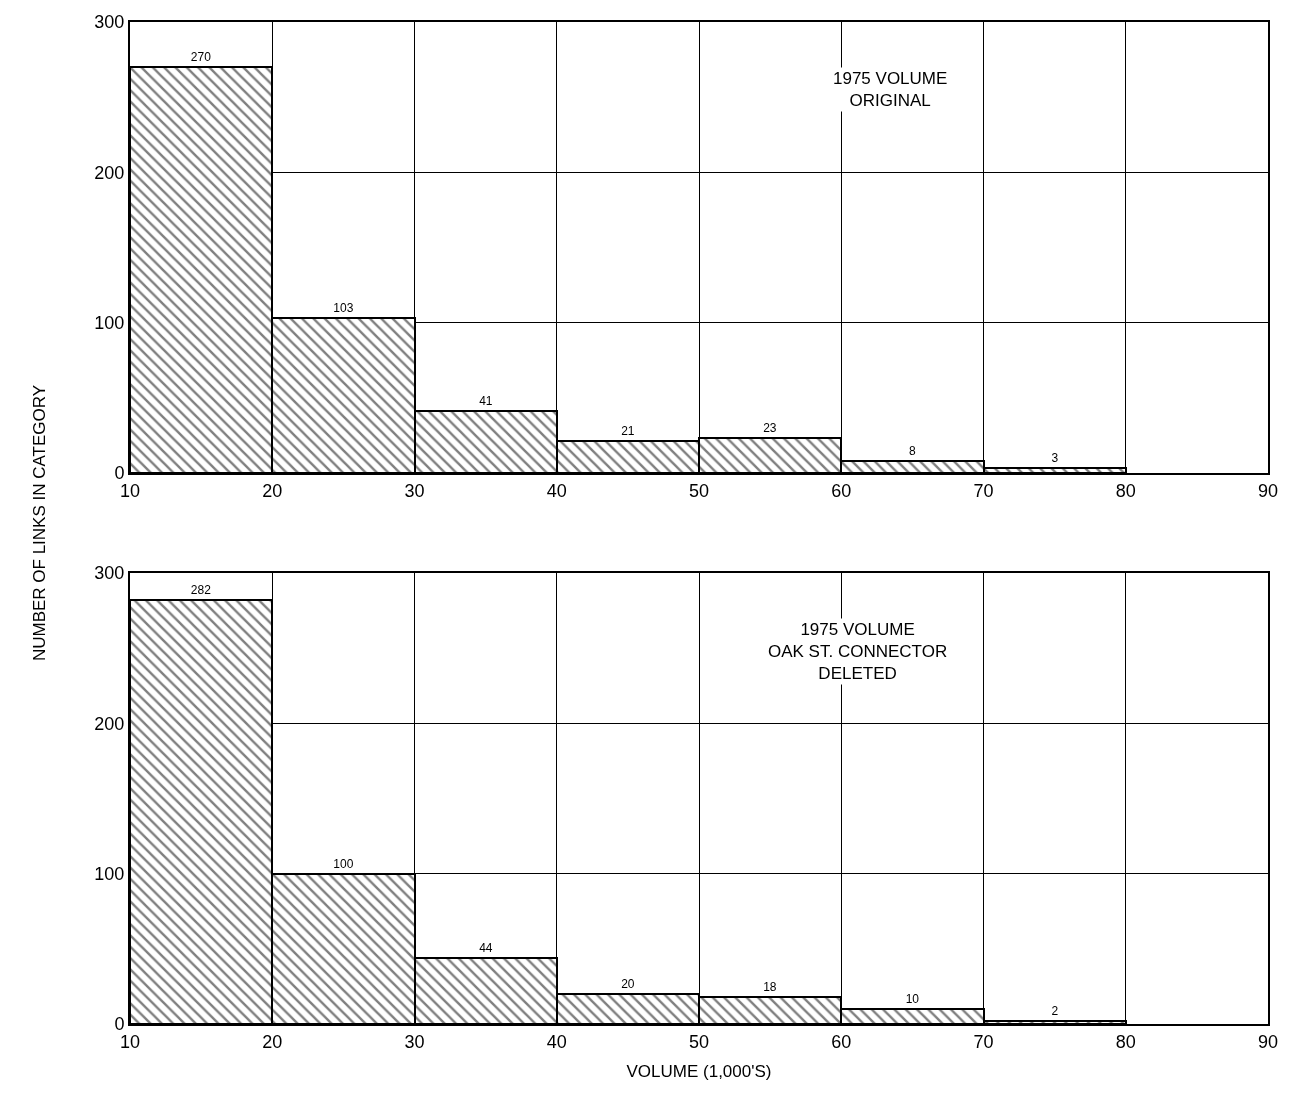  I want to click on annotation: 1975 VOLUME ORIGINAL, so click(890, 90).